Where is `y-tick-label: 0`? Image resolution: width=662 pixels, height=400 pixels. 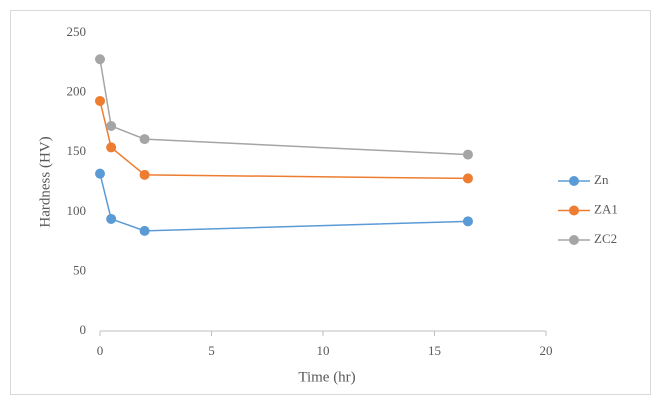 y-tick-label: 0 is located at coordinates (83, 329).